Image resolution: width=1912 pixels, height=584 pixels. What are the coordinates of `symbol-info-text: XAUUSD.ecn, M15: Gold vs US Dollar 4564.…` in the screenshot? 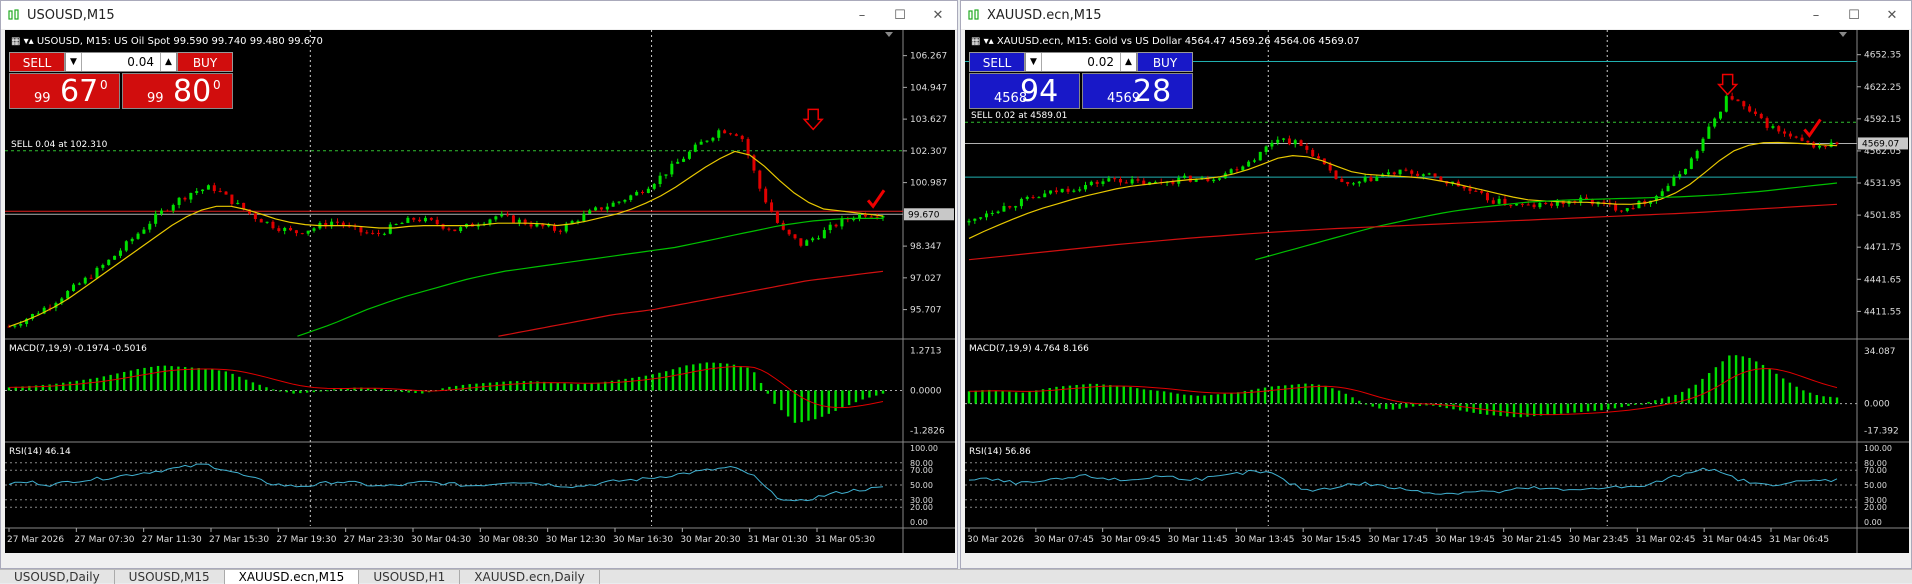 It's located at (1178, 41).